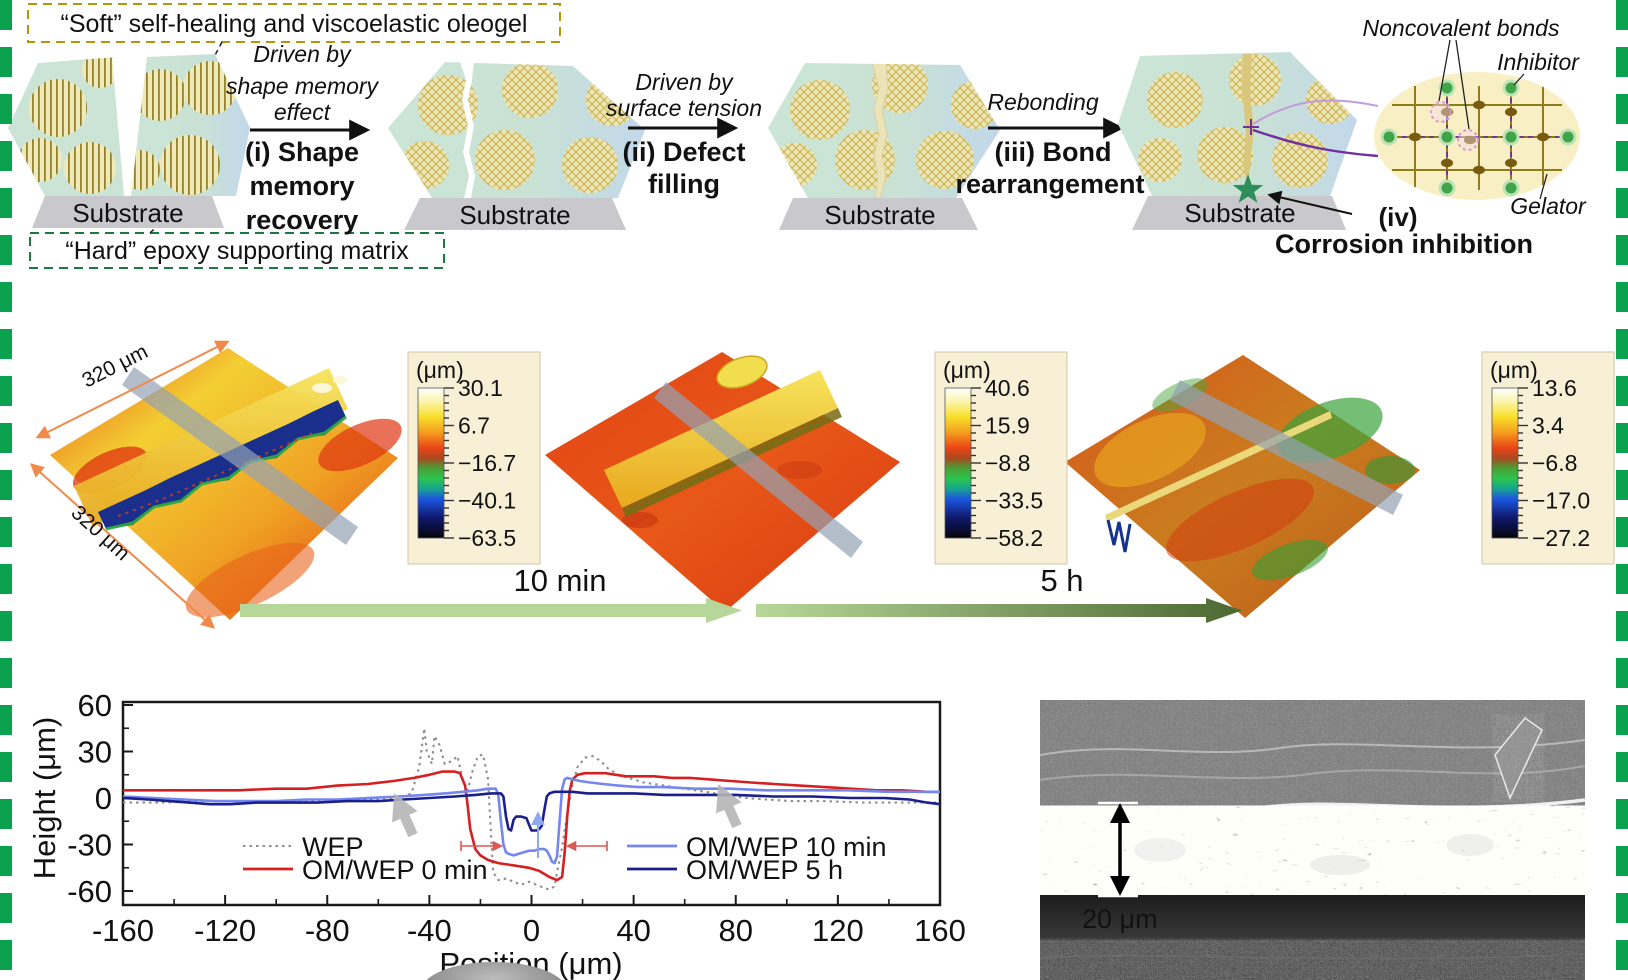 This screenshot has height=980, width=1628. What do you see at coordinates (302, 220) in the screenshot?
I see `step1-name-line3: recovery` at bounding box center [302, 220].